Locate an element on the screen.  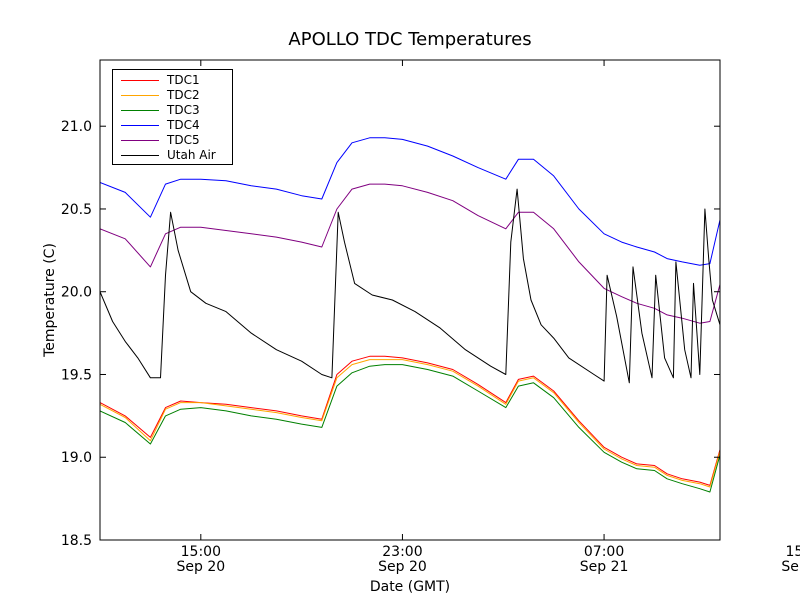
x-tick-time-label: 07:00 is located at coordinates (604, 552).